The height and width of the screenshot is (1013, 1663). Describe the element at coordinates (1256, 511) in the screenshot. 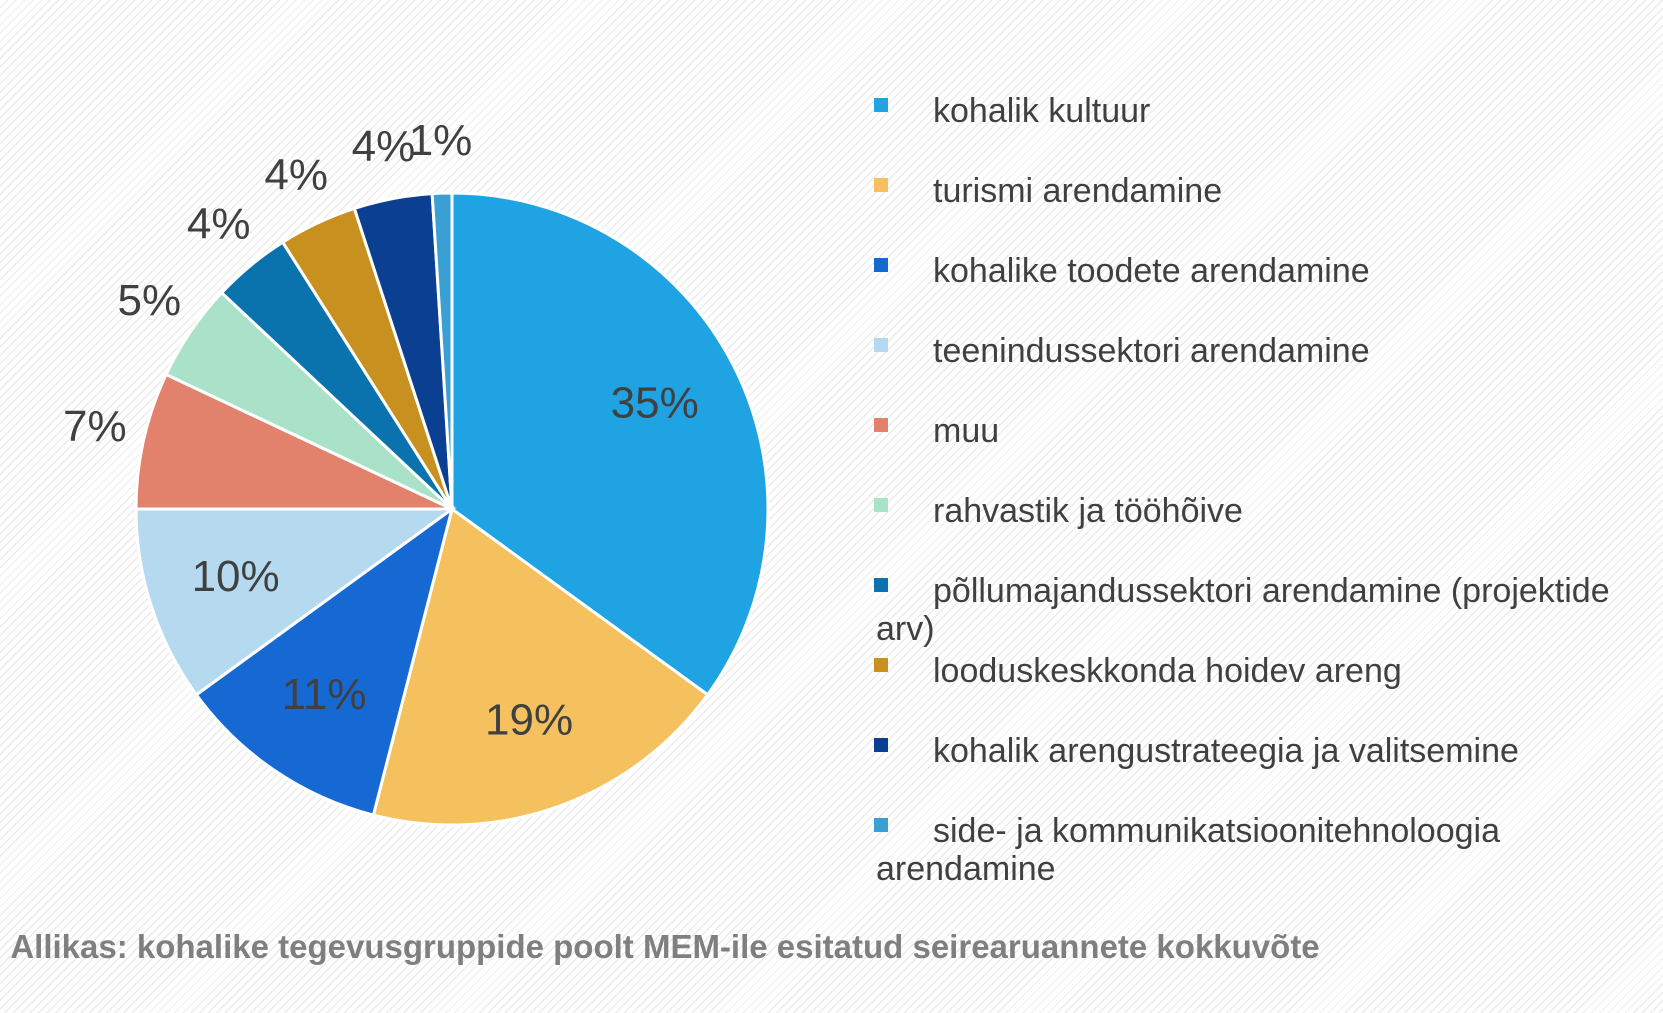

I see `legend-item: rahvastik ja tööhõive` at that location.